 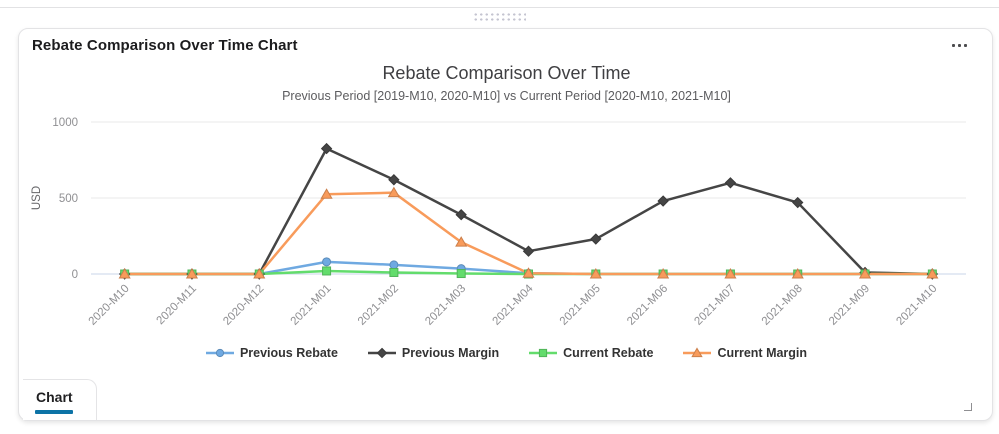 I want to click on svg-text: 2021-M04, so click(x=514, y=305).